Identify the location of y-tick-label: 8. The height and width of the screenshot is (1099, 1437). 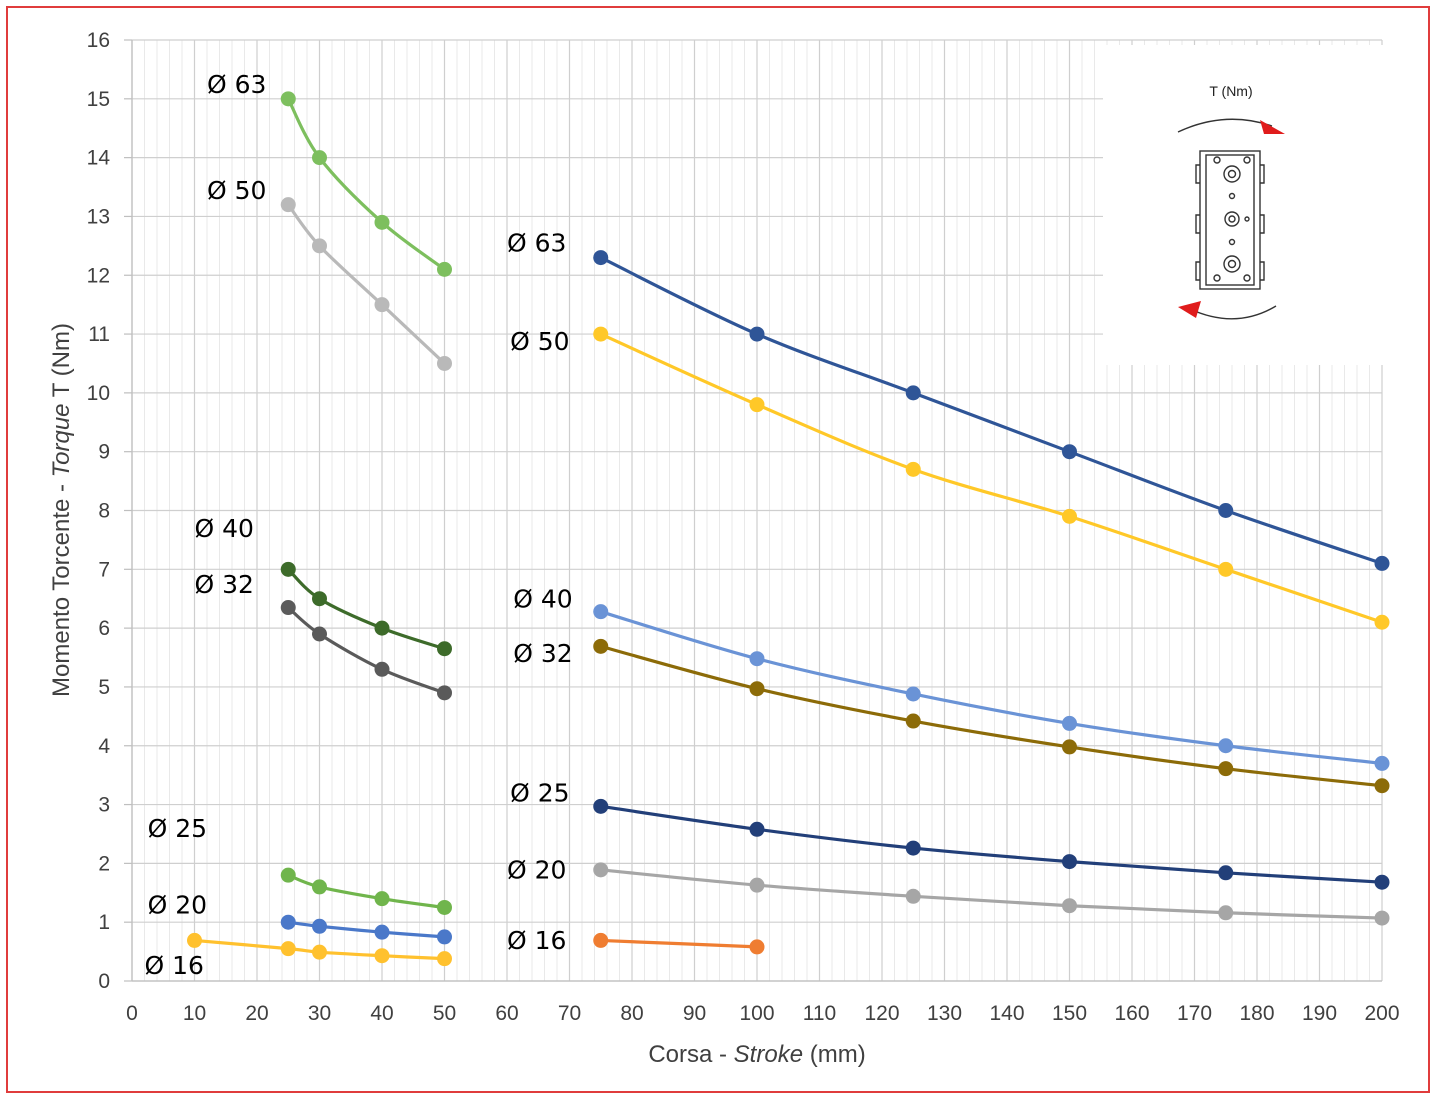
(104, 511).